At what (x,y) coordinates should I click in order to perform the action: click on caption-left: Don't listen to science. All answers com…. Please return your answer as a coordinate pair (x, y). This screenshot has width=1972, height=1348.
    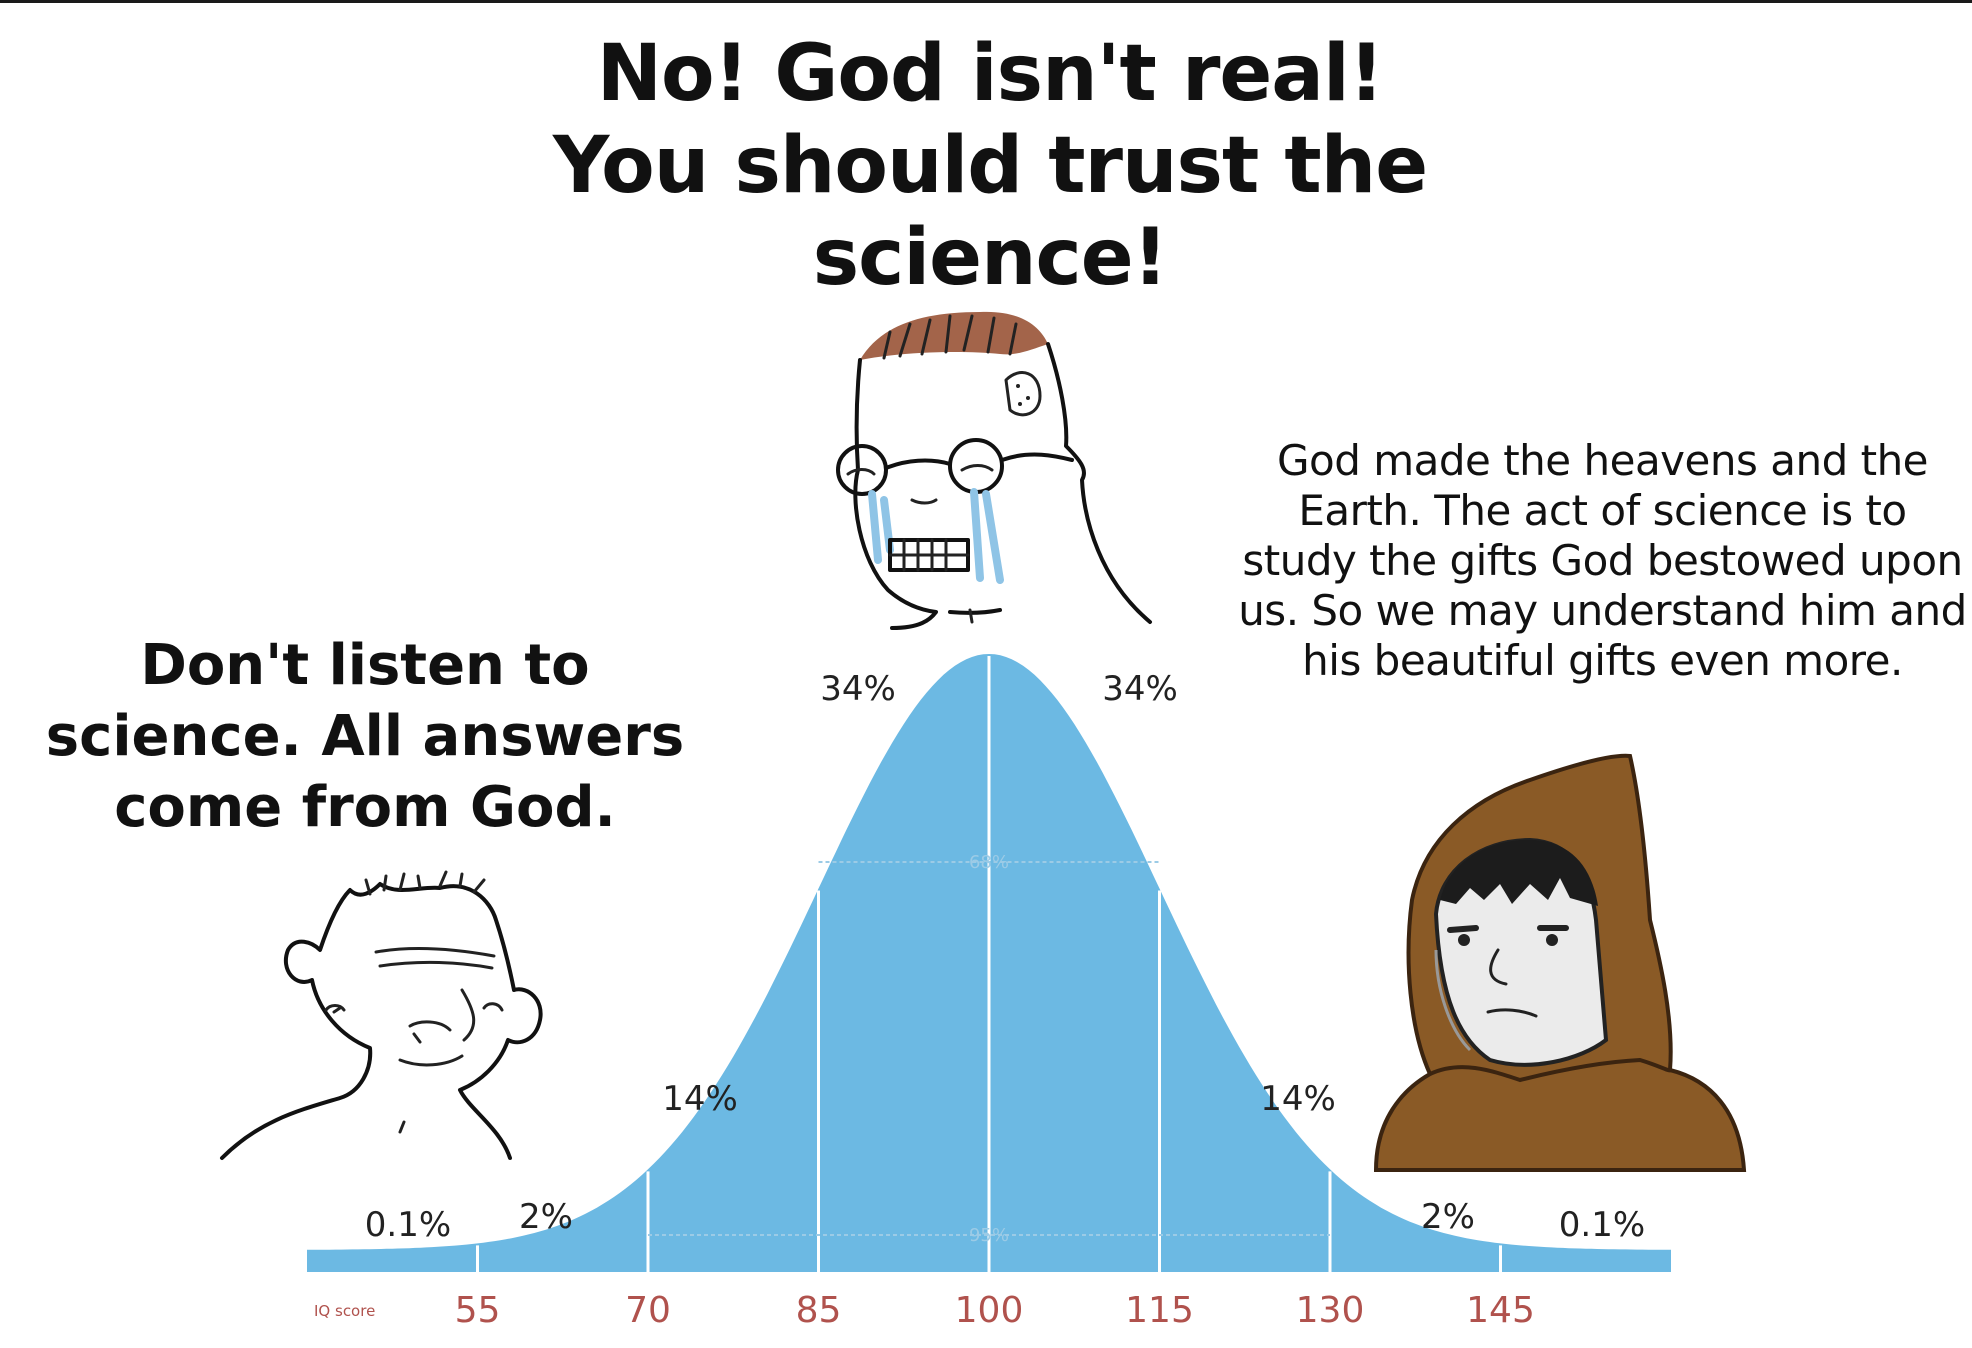
    Looking at the image, I should click on (365, 736).